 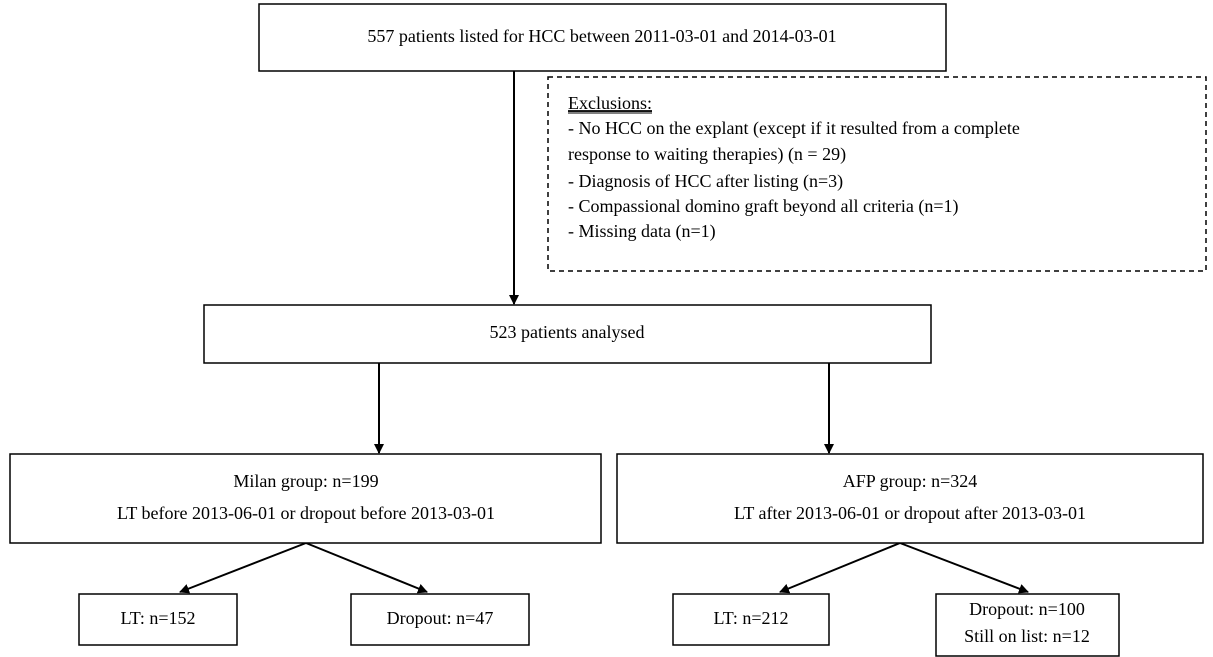 I want to click on box-text: LT: n=152, so click(x=157, y=618).